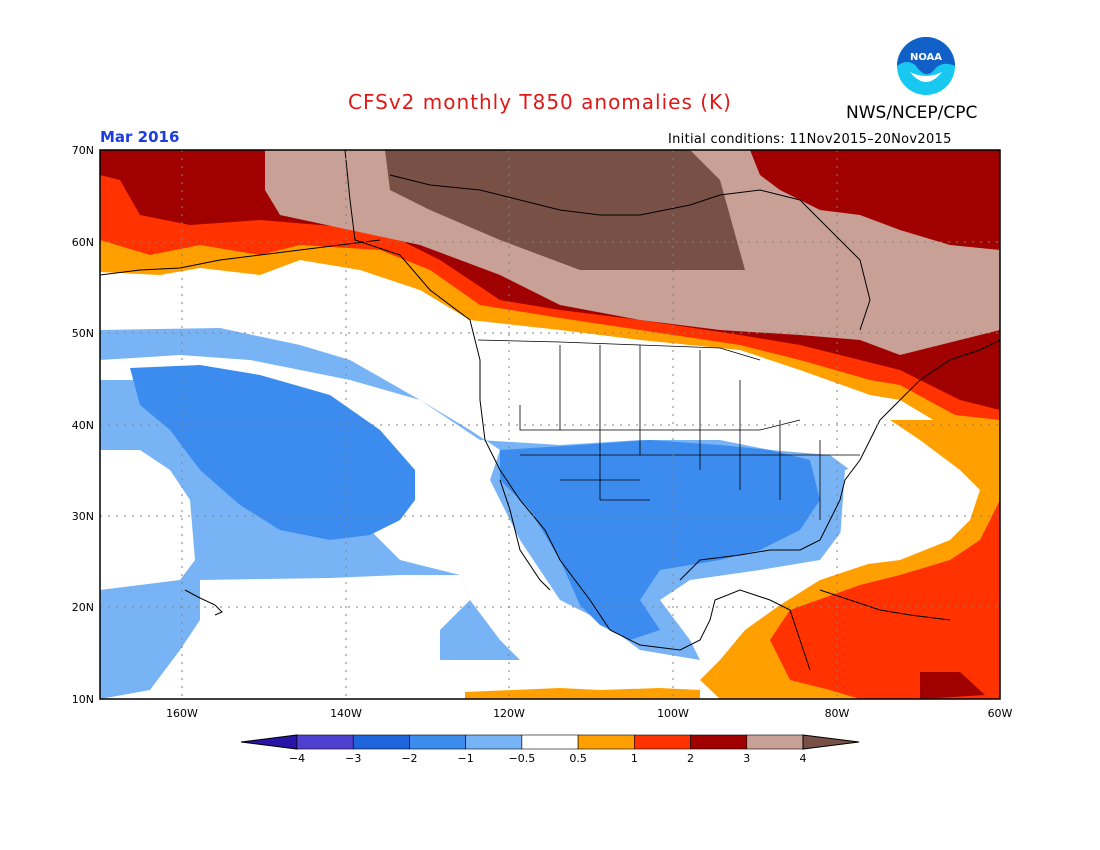  I want to click on longitude-labels: 160W 140W 120W 100W 80W 60W, so click(589, 713).